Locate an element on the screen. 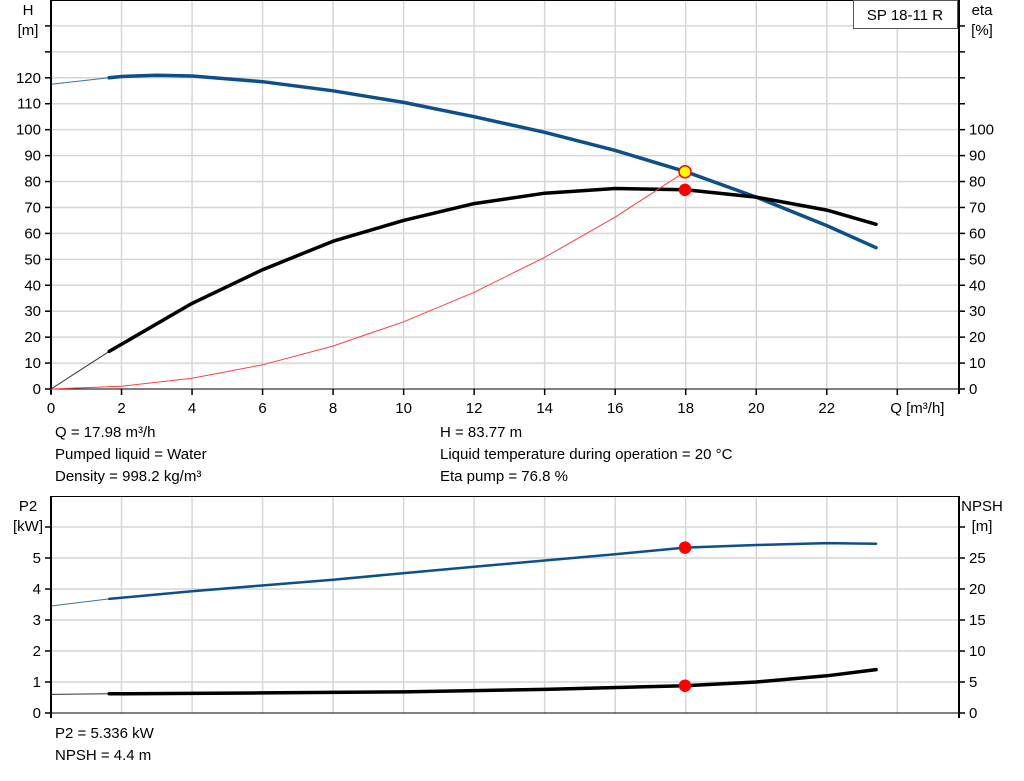 The height and width of the screenshot is (781, 1024). x-tick-label: 10 is located at coordinates (403, 408).